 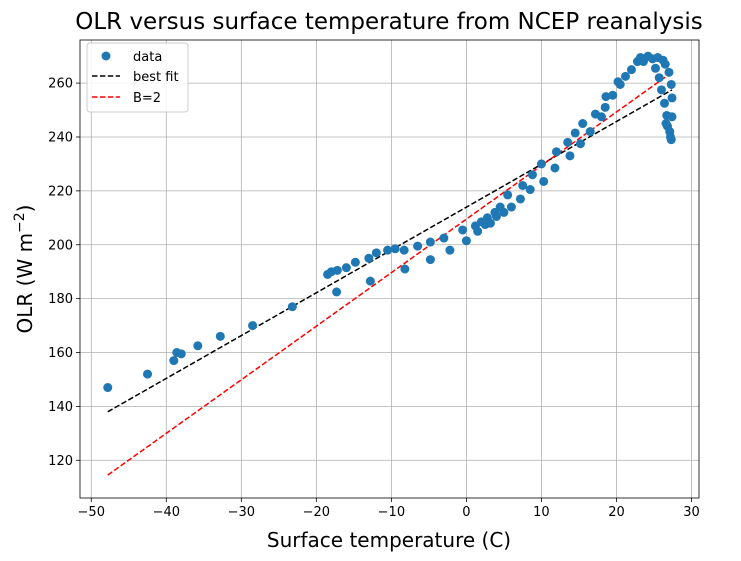 I want to click on y-tick-label: 220, so click(x=60, y=191).